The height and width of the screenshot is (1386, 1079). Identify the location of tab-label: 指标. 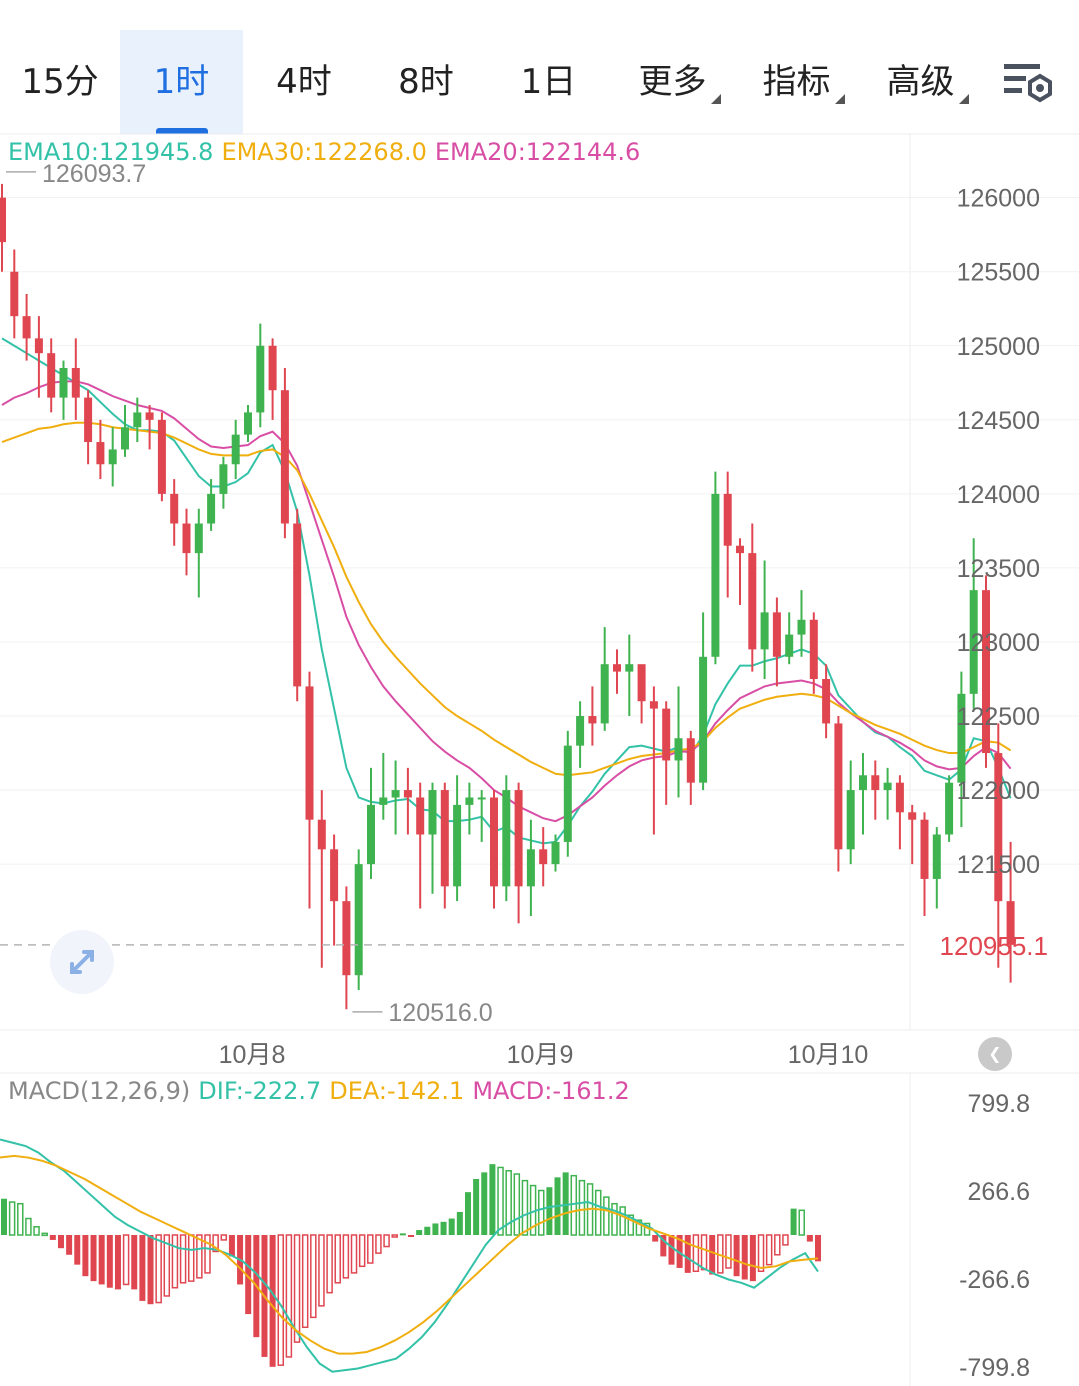
(804, 82).